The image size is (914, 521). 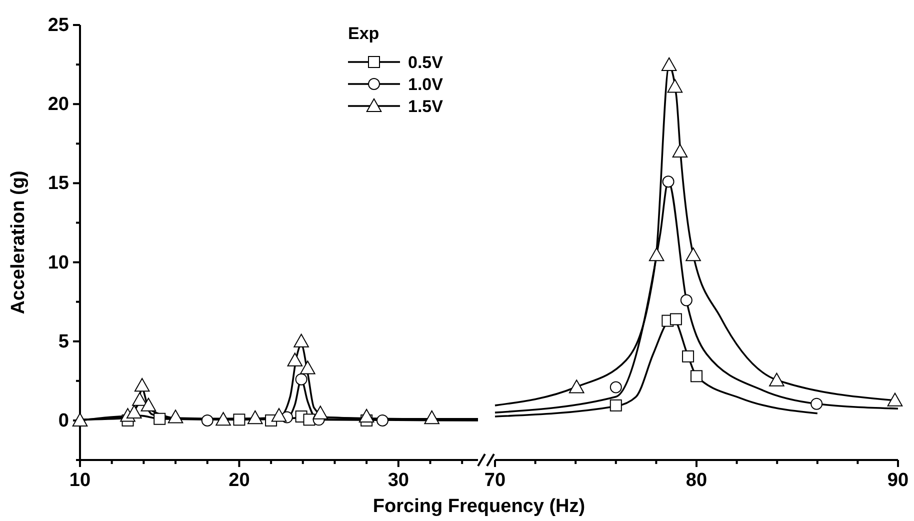 What do you see at coordinates (59, 25) in the screenshot?
I see `y-tick-label: 25` at bounding box center [59, 25].